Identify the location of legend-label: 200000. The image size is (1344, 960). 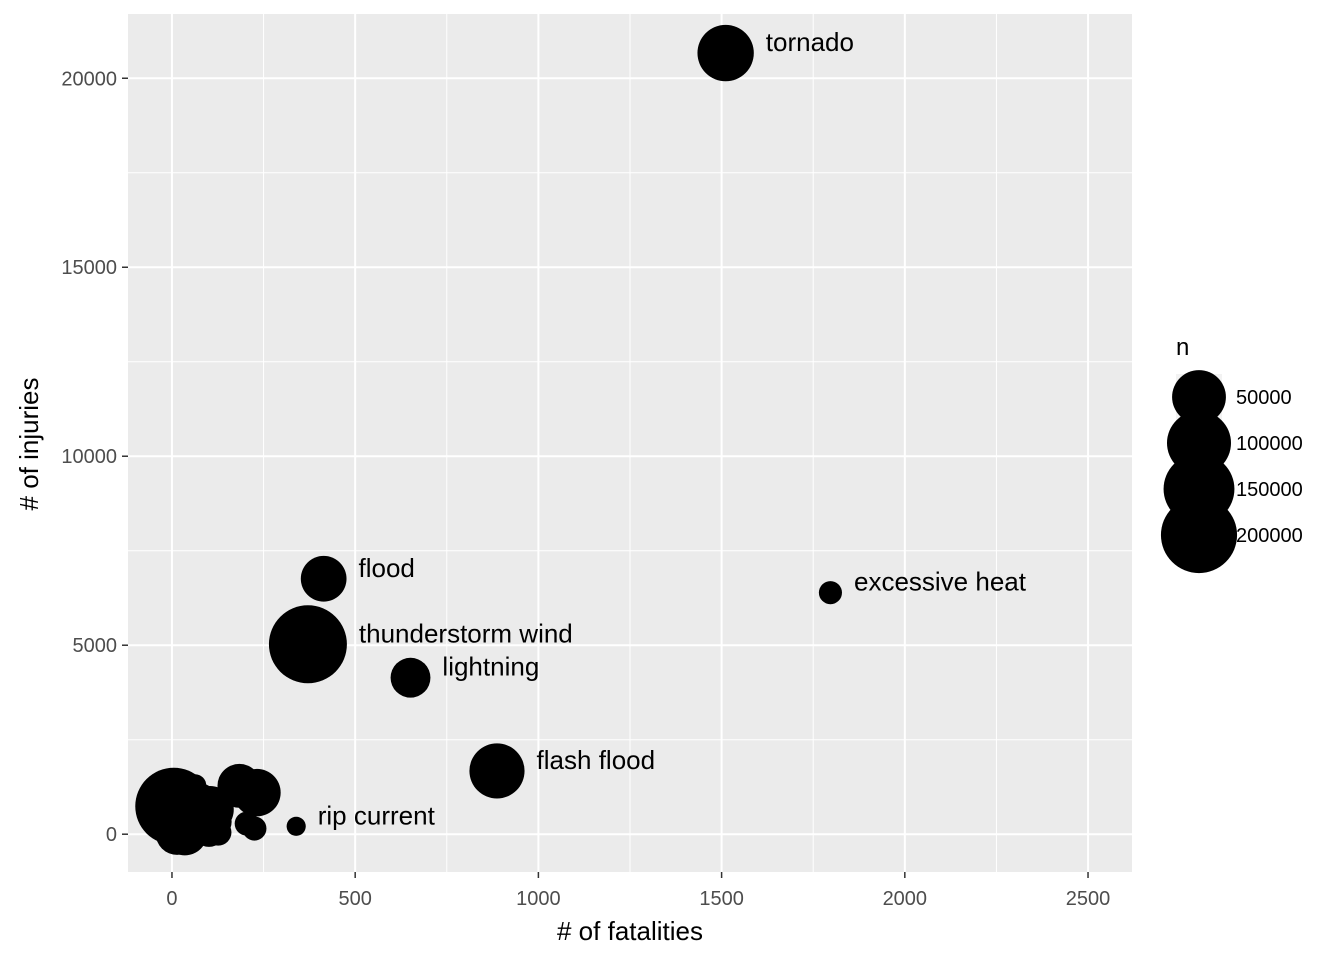
(1269, 536).